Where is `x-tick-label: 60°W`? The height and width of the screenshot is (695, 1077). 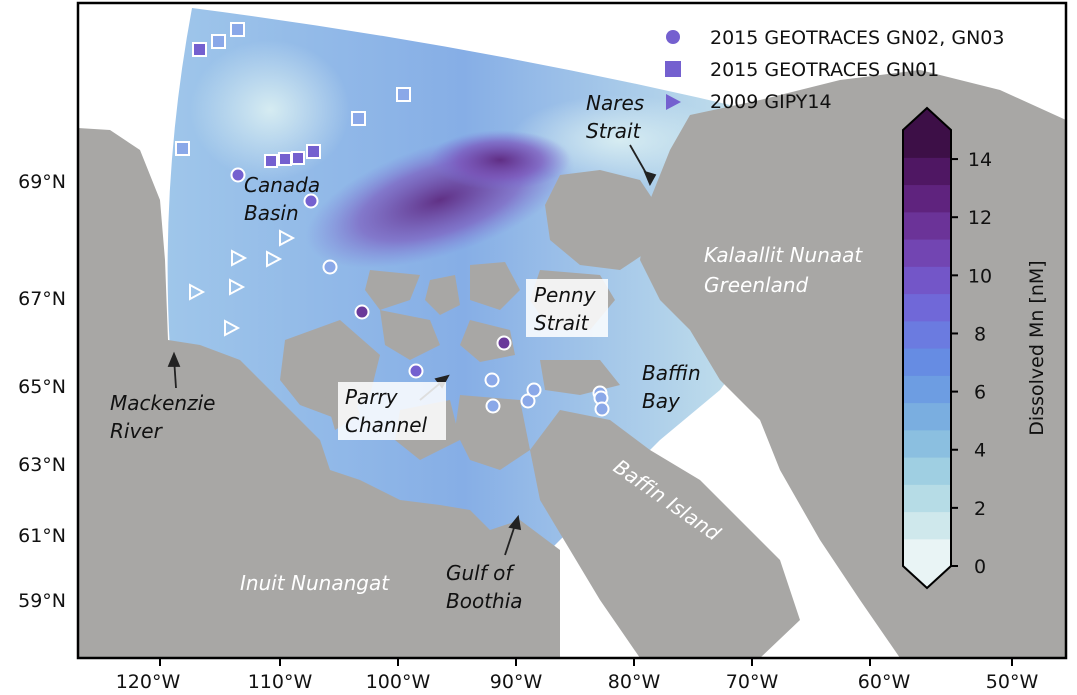 x-tick-label: 60°W is located at coordinates (884, 682).